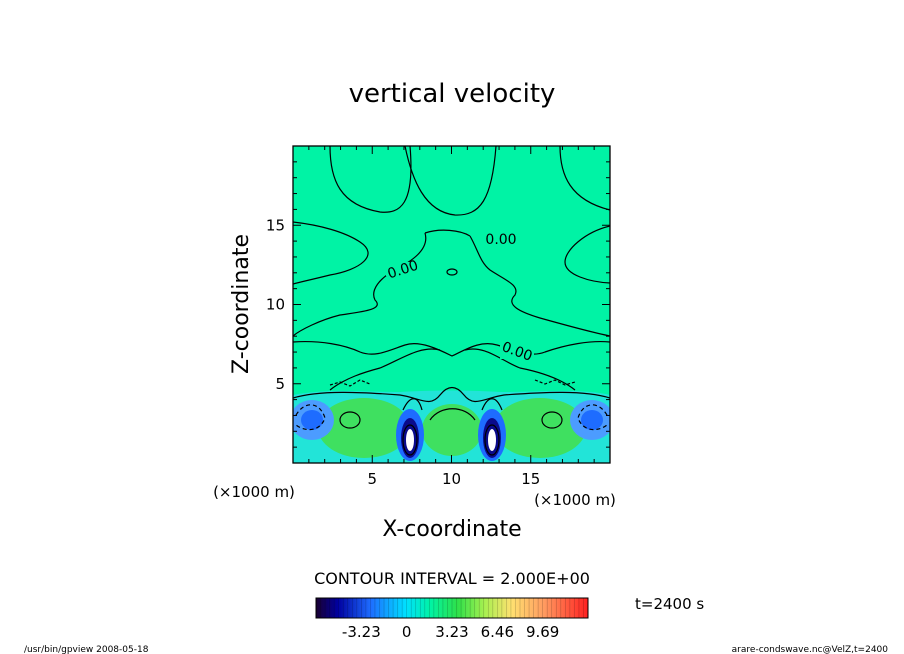  I want to click on x-tick-label: 10, so click(451, 479).